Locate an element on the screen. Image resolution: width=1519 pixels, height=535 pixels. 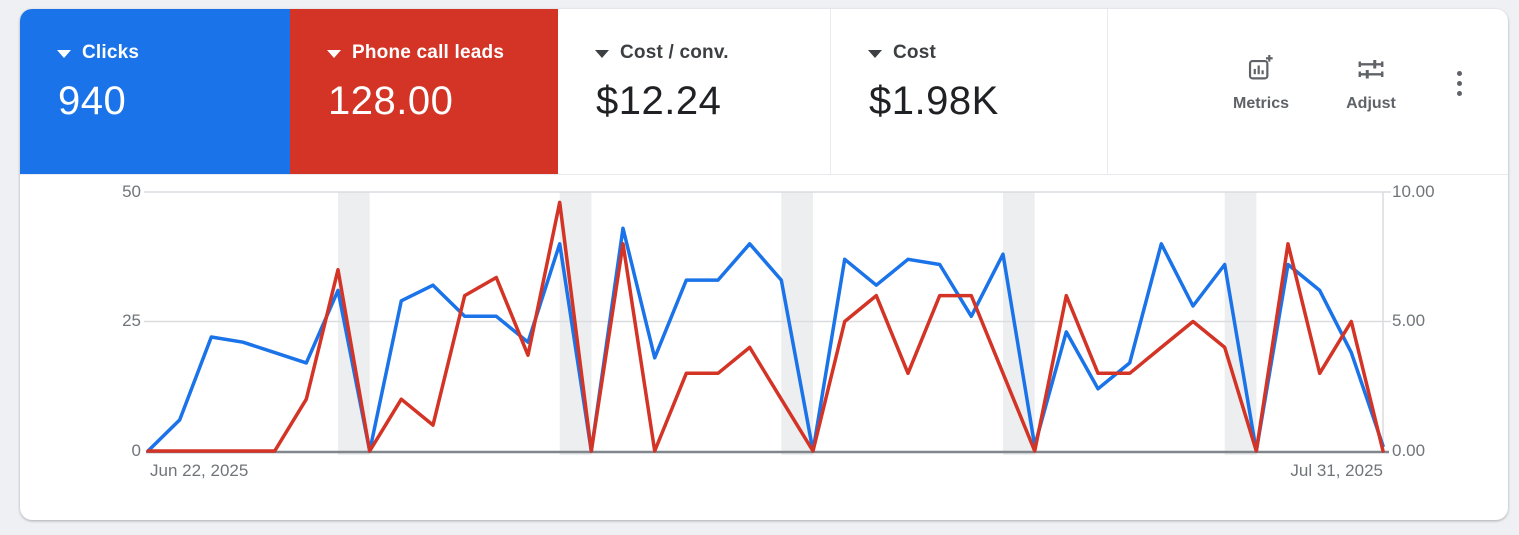
right-axis-tick: 5.00 is located at coordinates (1409, 320).